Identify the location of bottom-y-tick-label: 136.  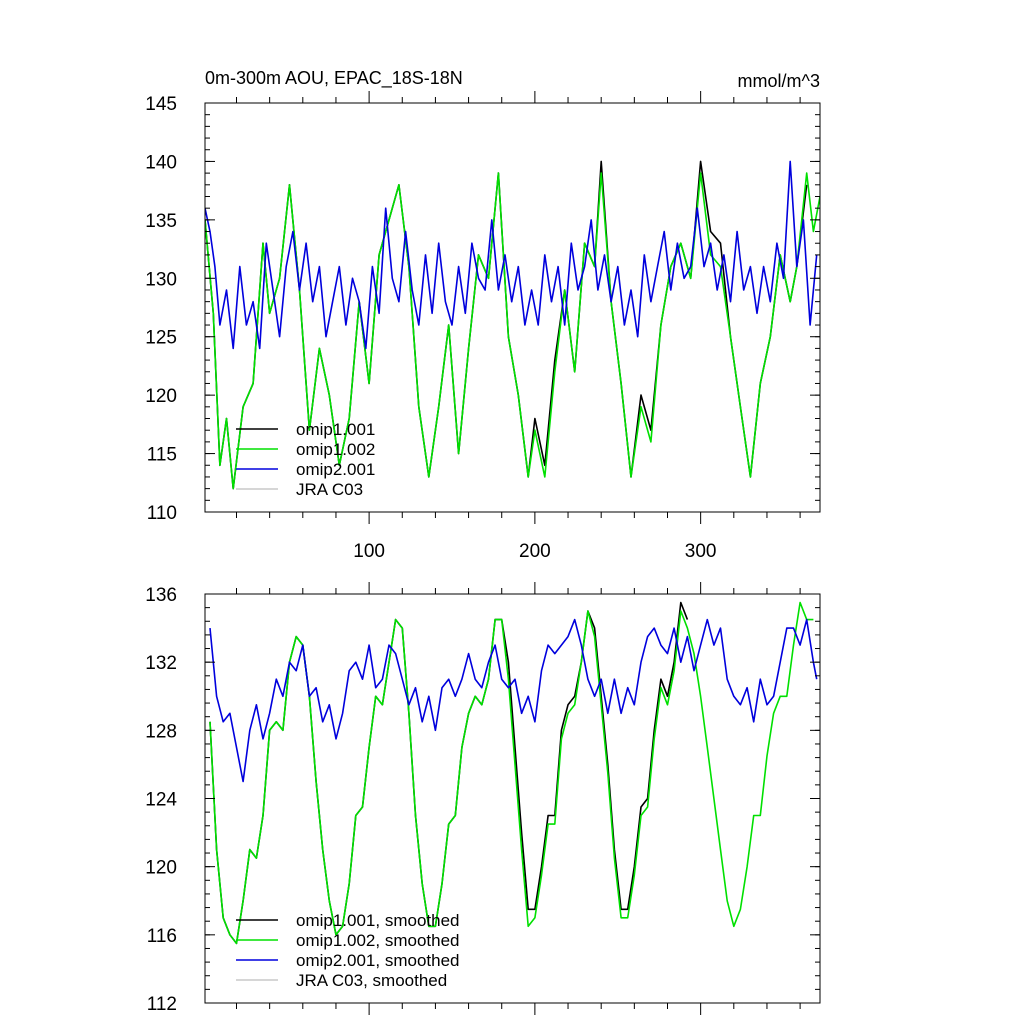
(161, 595).